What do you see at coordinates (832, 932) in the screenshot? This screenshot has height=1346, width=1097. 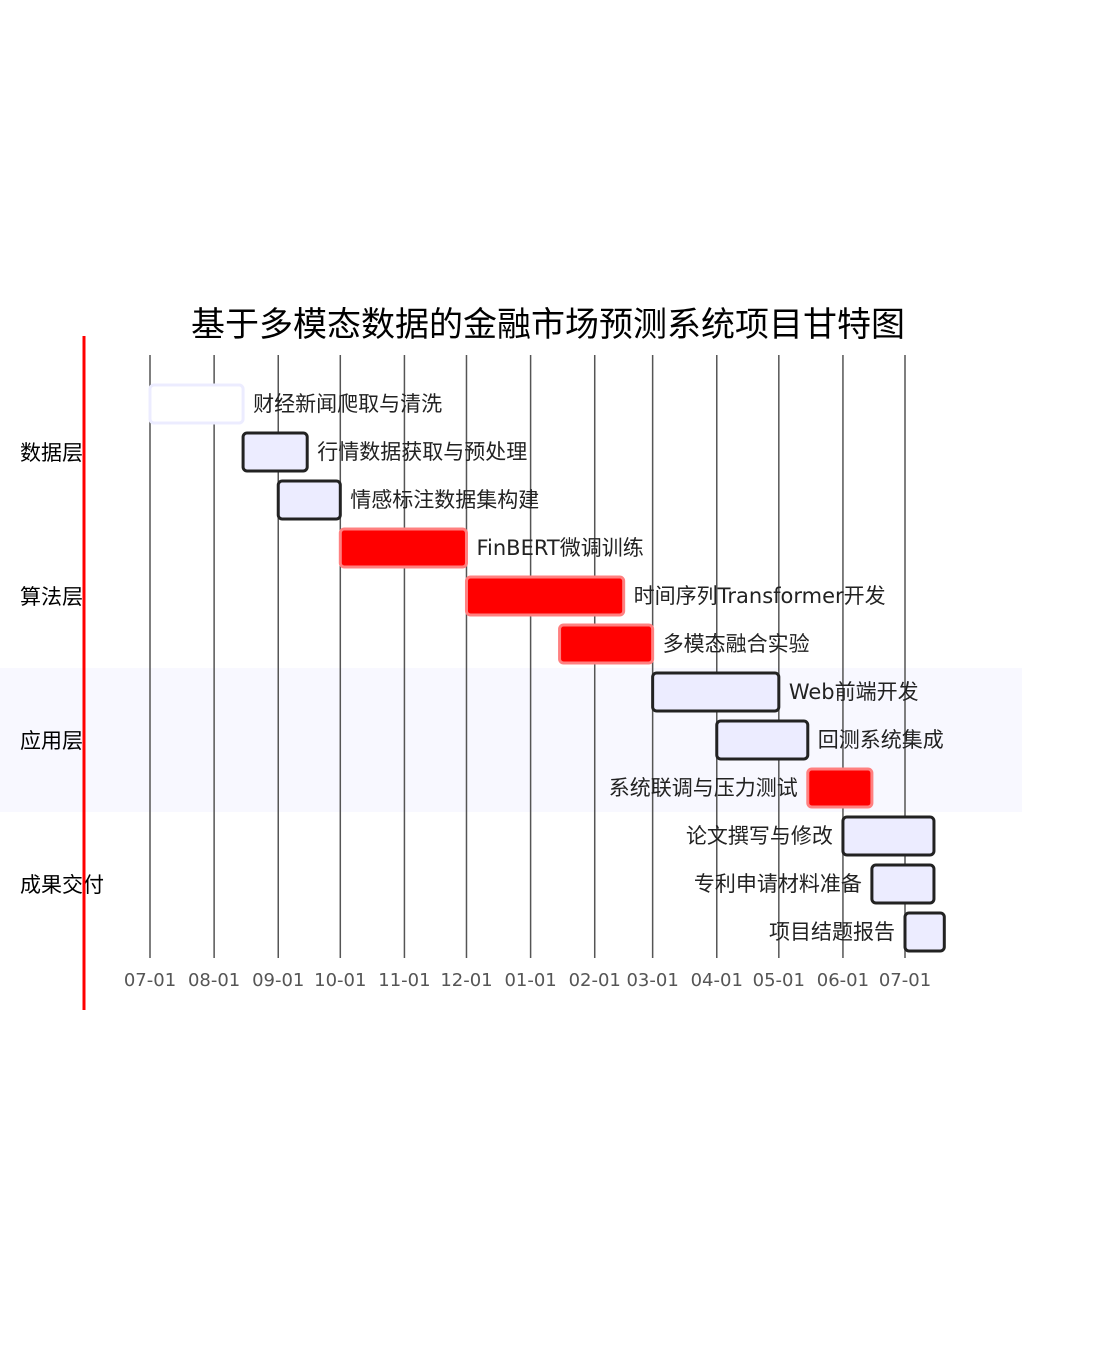 I see `task-label: 项目结题报告` at bounding box center [832, 932].